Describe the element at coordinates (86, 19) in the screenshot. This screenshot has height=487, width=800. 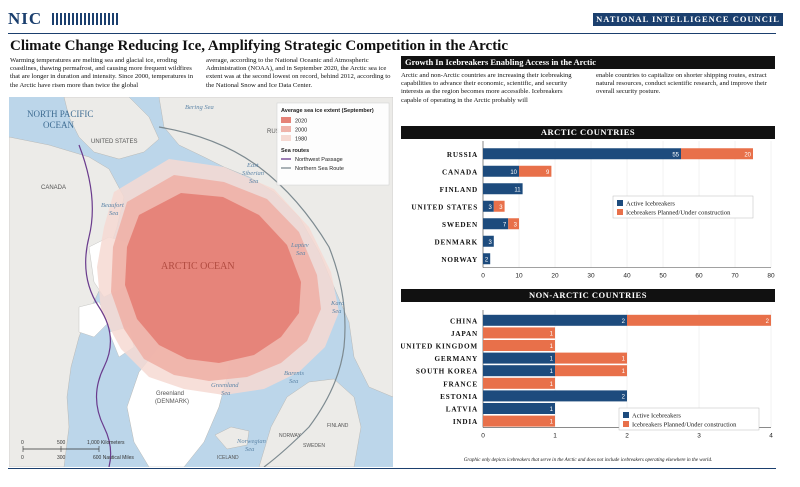
I see `logo-stripes` at that location.